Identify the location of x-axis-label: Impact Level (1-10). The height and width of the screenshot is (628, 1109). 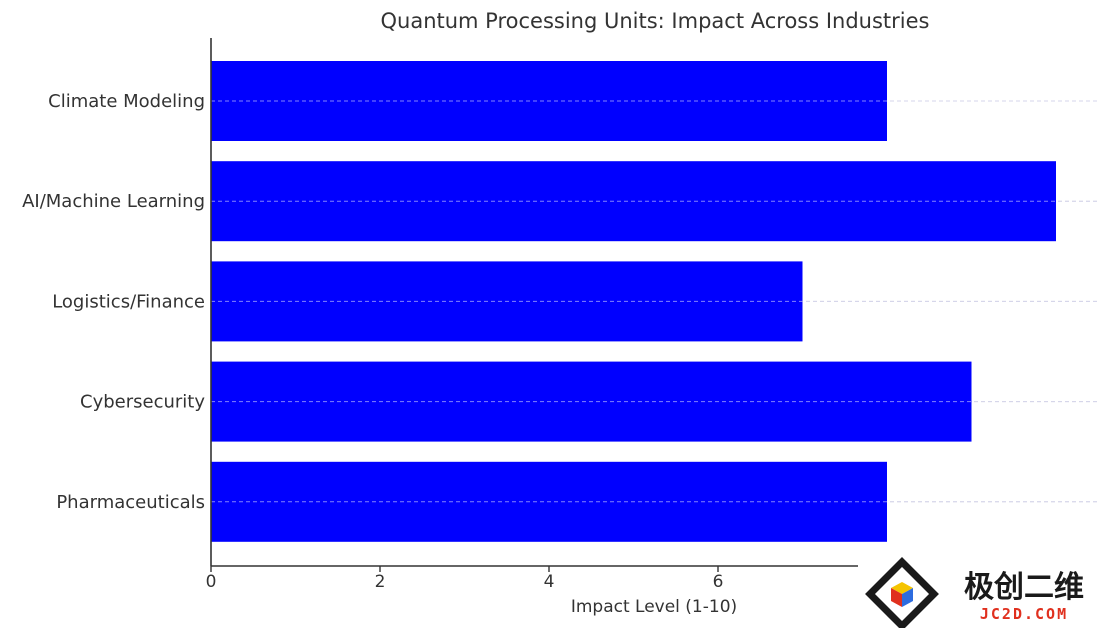
(654, 607).